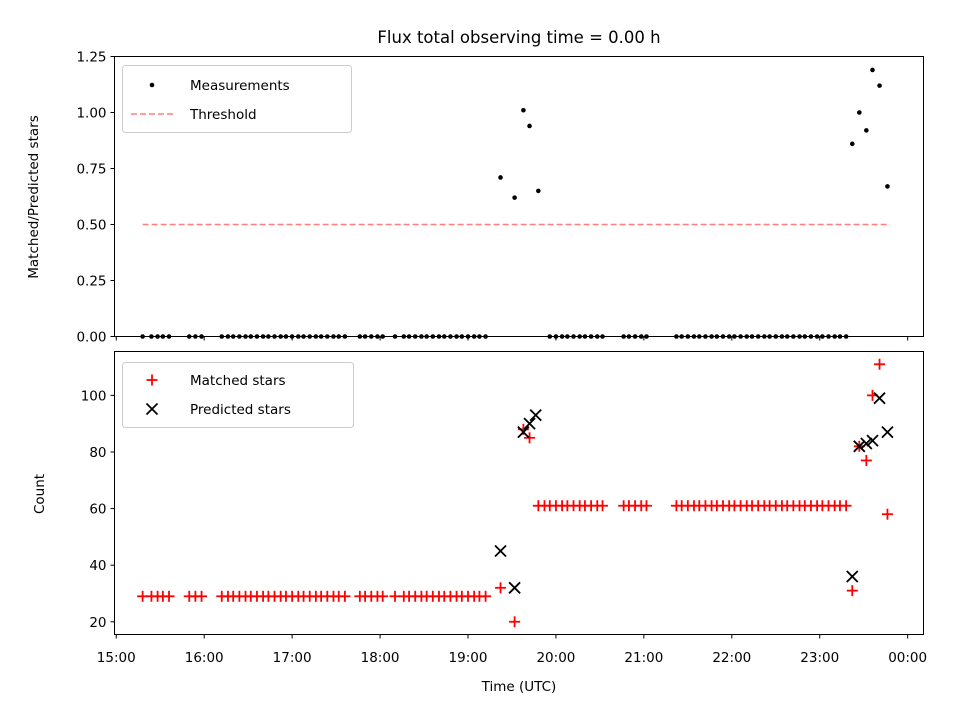  Describe the element at coordinates (240, 410) in the screenshot. I see `legend-predicted-label: Predicted stars` at that location.